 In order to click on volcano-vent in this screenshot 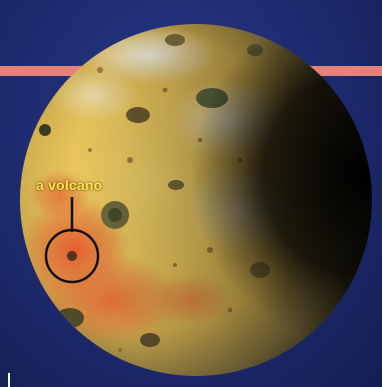, I will do `click(72, 256)`.